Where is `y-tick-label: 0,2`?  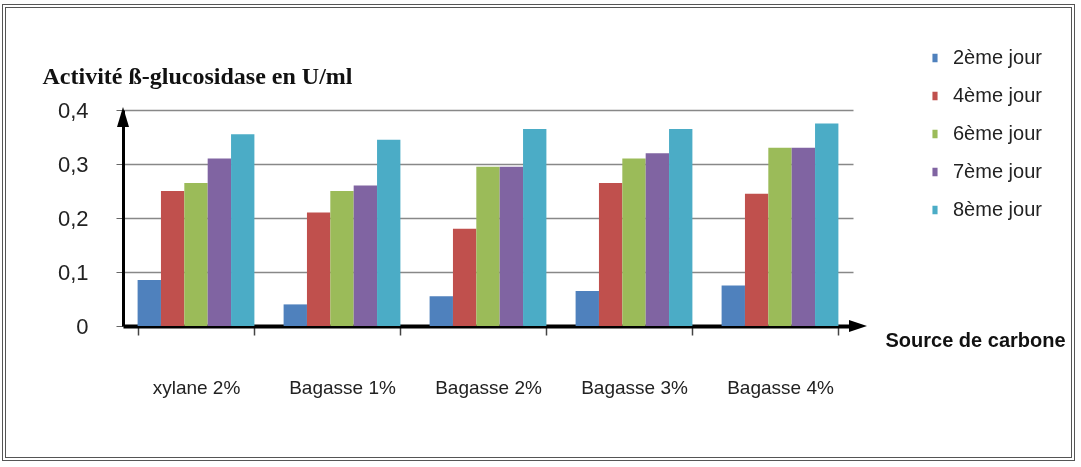
y-tick-label: 0,2 is located at coordinates (73, 218).